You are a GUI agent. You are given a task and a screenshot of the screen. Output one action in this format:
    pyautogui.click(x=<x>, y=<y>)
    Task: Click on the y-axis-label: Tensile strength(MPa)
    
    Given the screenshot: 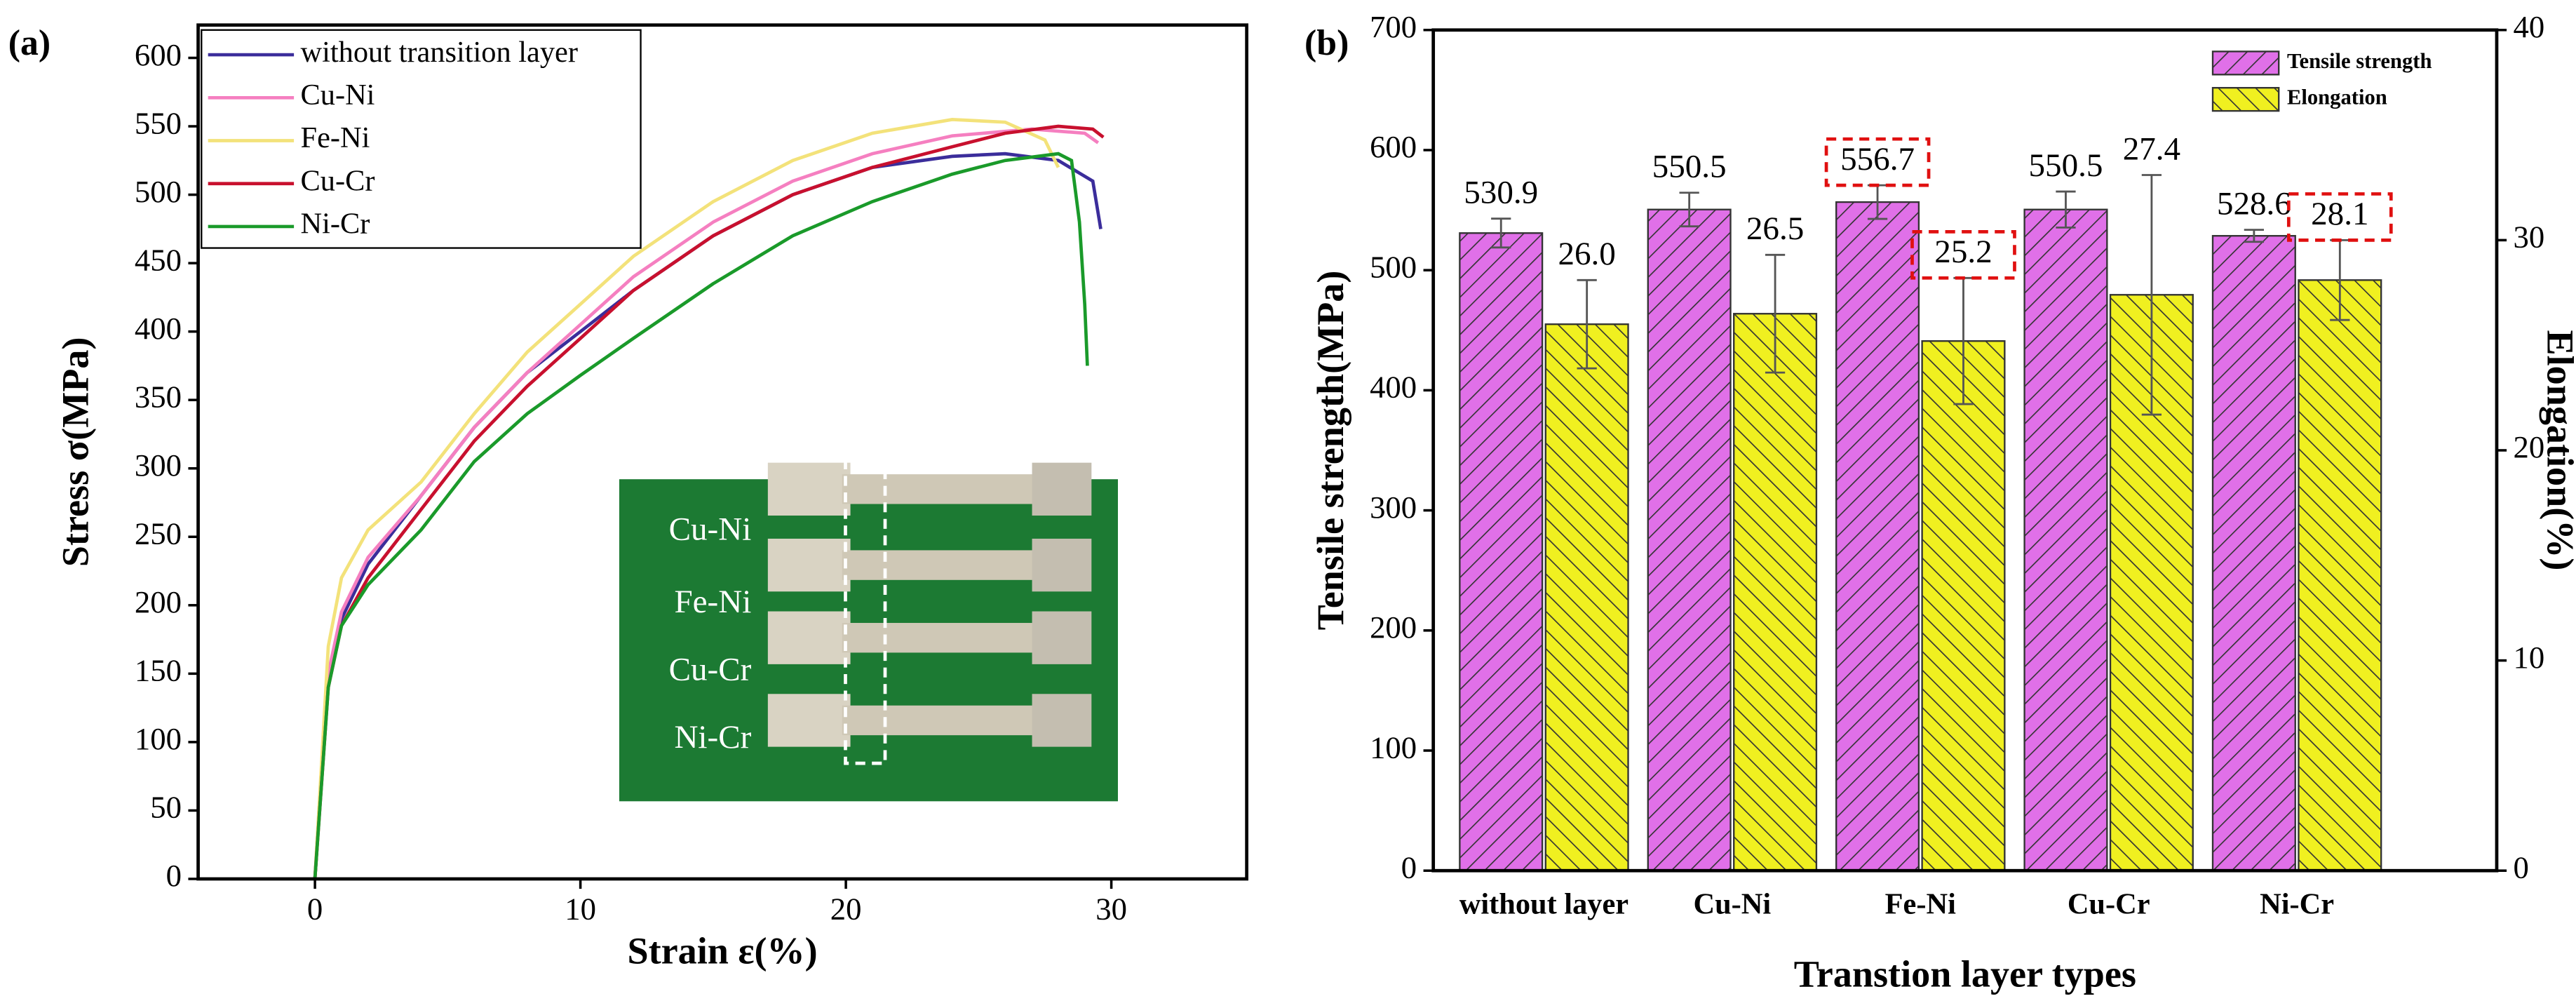 What is the action you would take?
    pyautogui.click(x=1330, y=451)
    